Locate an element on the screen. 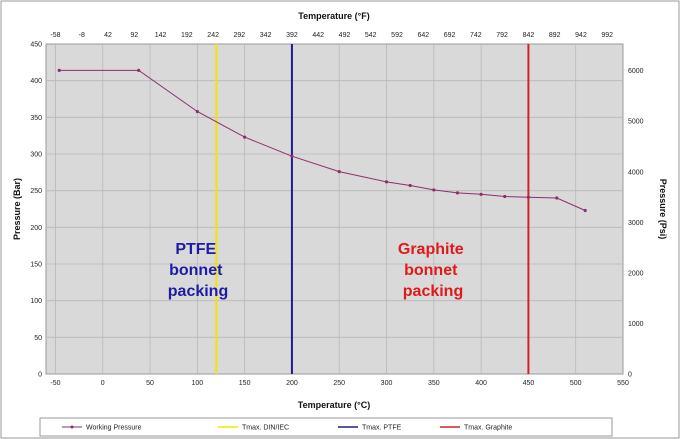 The height and width of the screenshot is (439, 680). x-tick-label: 350 is located at coordinates (434, 383).